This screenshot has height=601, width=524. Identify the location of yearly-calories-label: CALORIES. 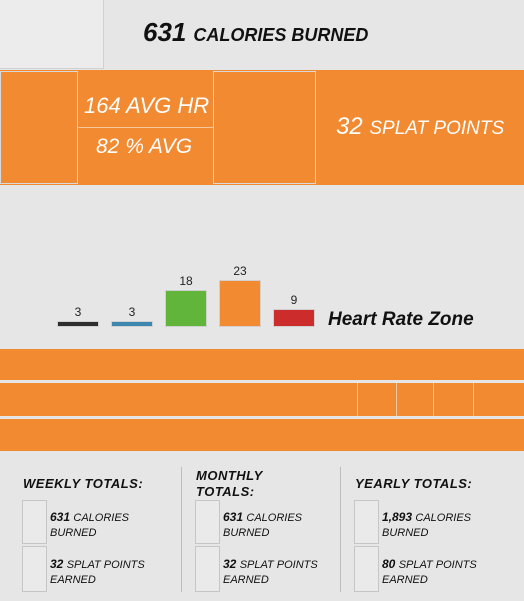
(443, 518).